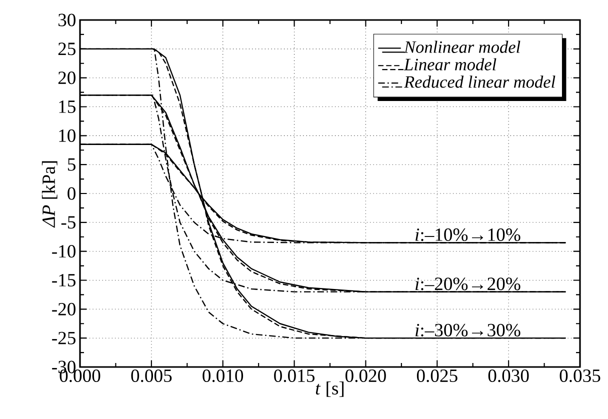 The width and height of the screenshot is (608, 419). What do you see at coordinates (437, 375) in the screenshot?
I see `x-tick-label: 0.025` at bounding box center [437, 375].